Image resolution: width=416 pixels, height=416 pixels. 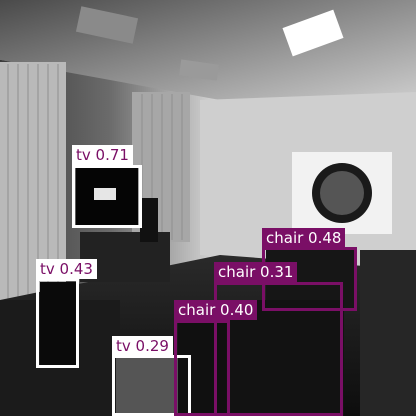 What do you see at coordinates (313, 33) in the screenshot?
I see `ceiling-light` at bounding box center [313, 33].